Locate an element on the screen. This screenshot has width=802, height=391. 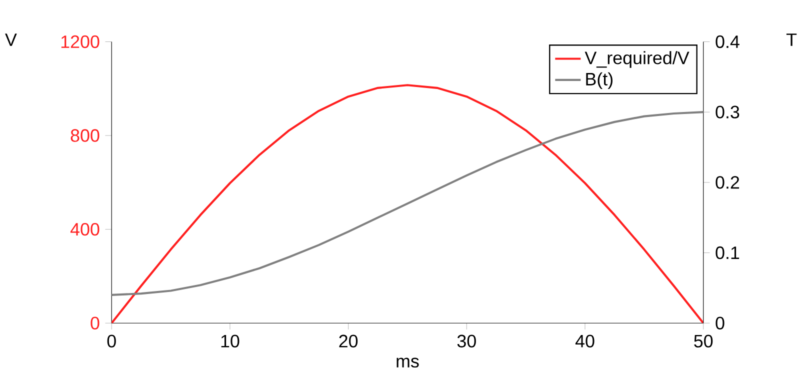
y-tick-label: 800 is located at coordinates (85, 135).